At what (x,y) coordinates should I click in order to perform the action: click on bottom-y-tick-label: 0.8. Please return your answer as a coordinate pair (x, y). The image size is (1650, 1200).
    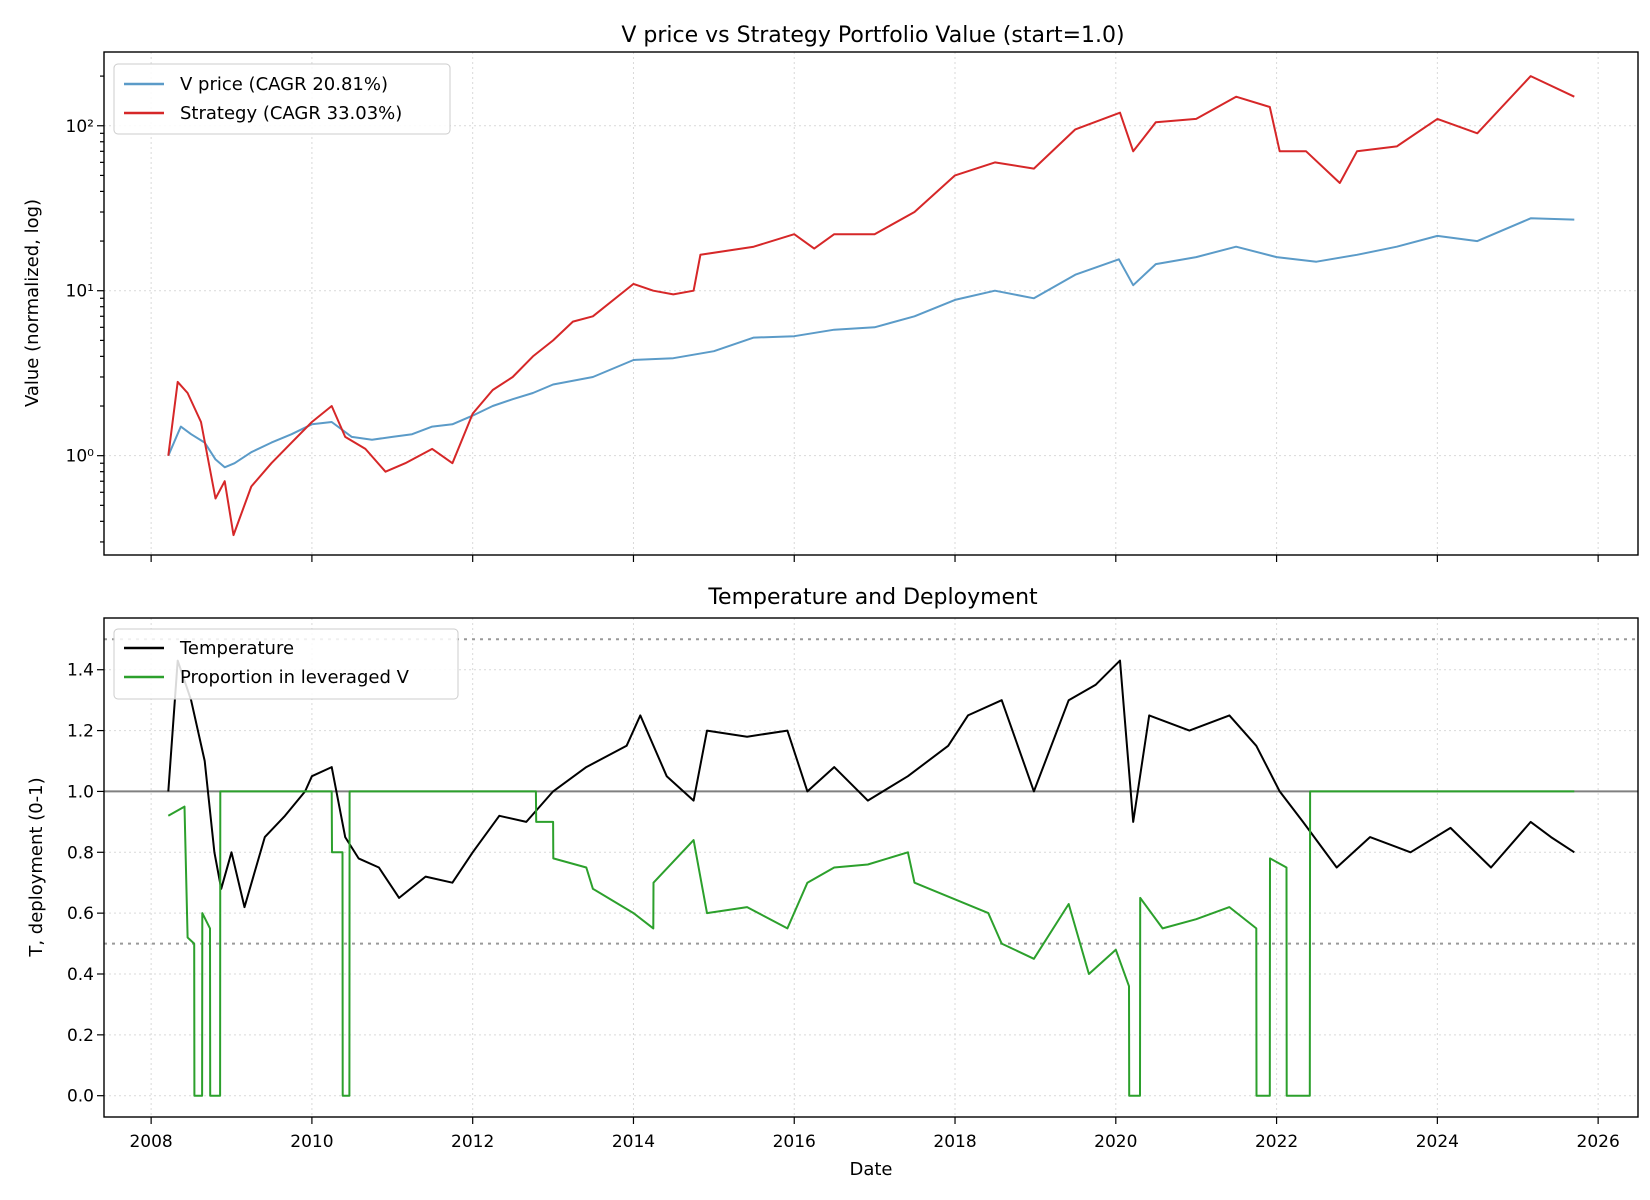
    Looking at the image, I should click on (80, 853).